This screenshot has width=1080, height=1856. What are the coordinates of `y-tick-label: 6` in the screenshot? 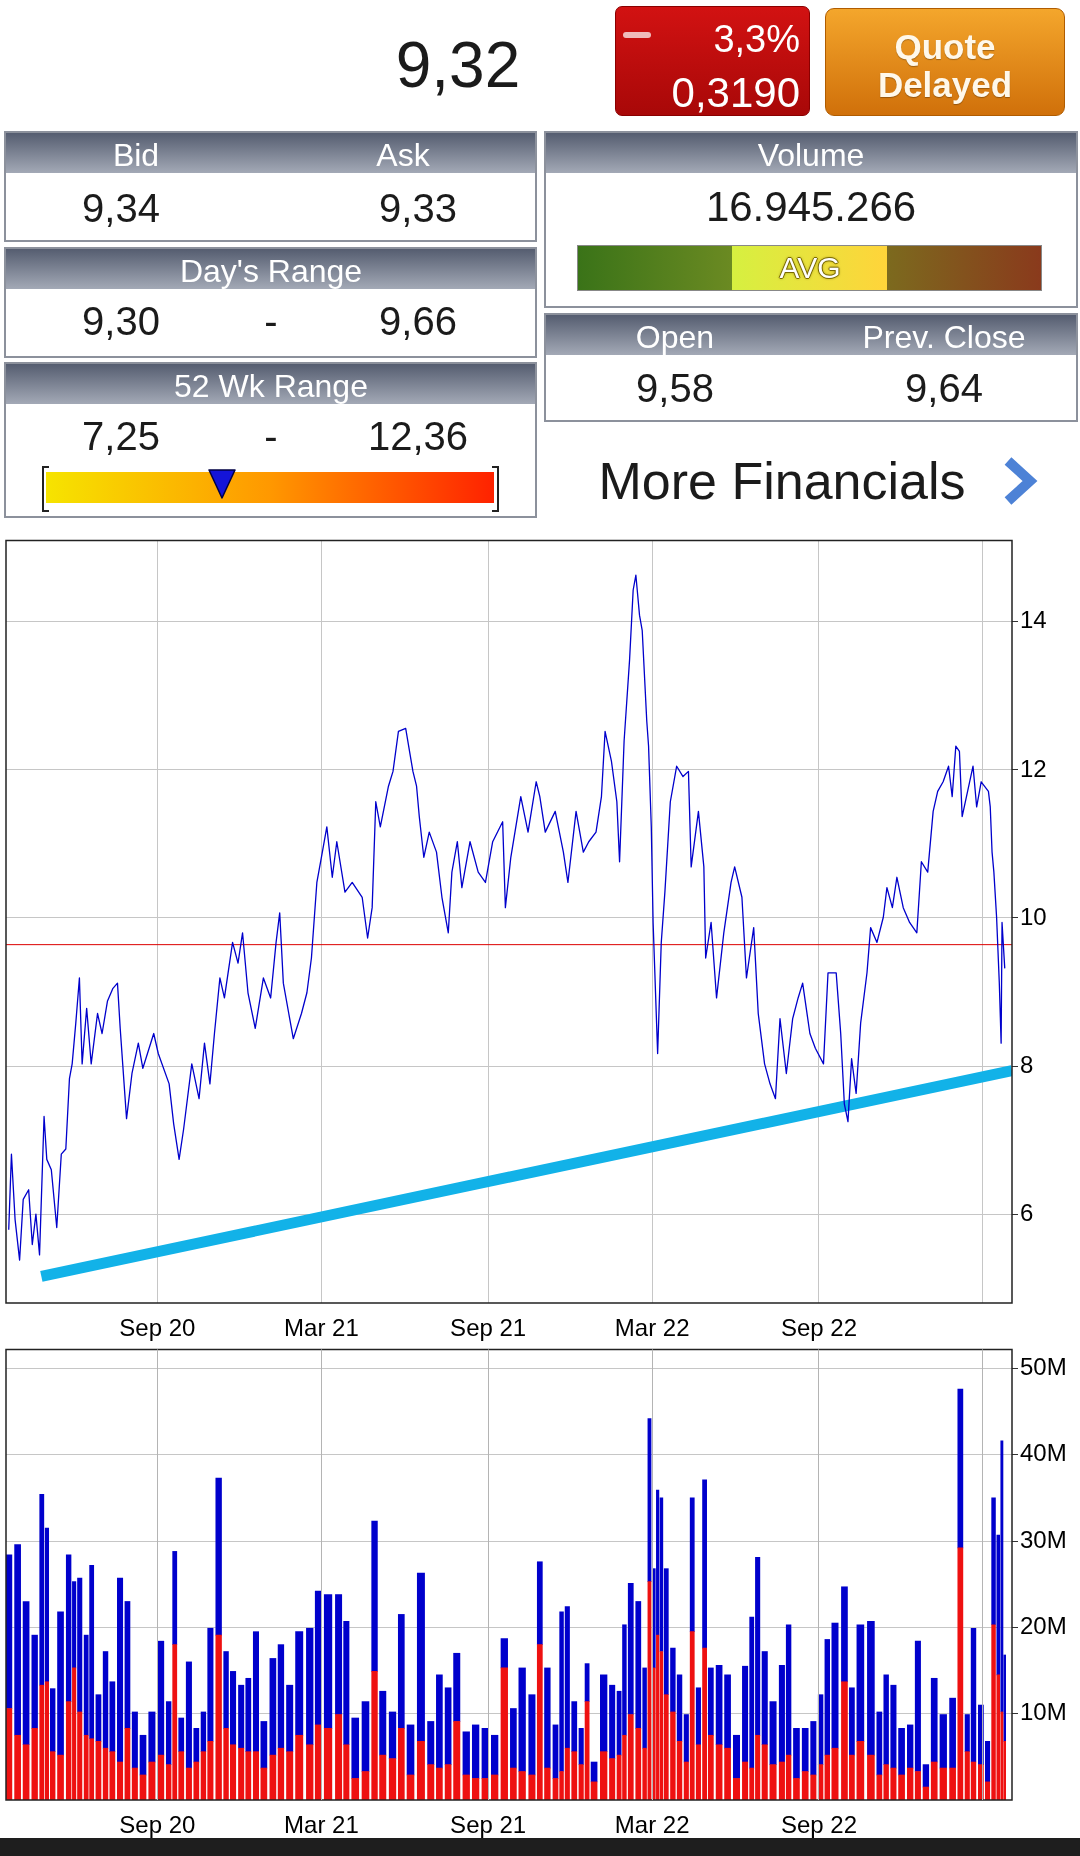 It's located at (1027, 1212).